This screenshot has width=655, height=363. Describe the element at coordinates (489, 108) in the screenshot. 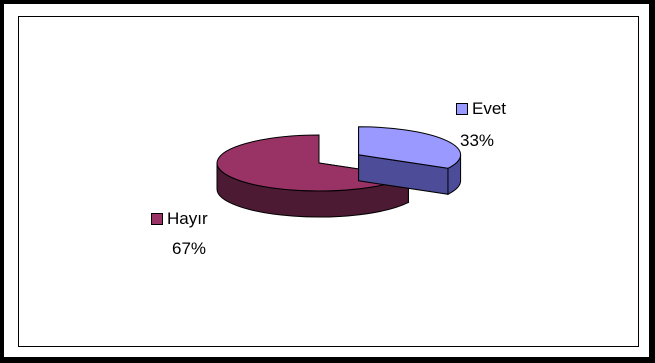

I see `label-evet-name: Evet` at that location.